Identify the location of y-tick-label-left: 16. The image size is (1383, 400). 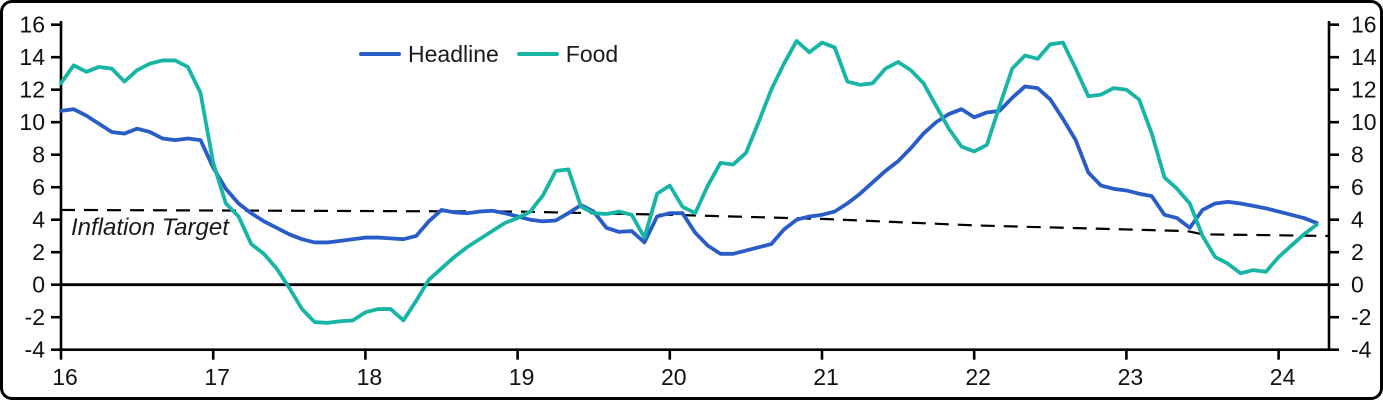
(32, 25).